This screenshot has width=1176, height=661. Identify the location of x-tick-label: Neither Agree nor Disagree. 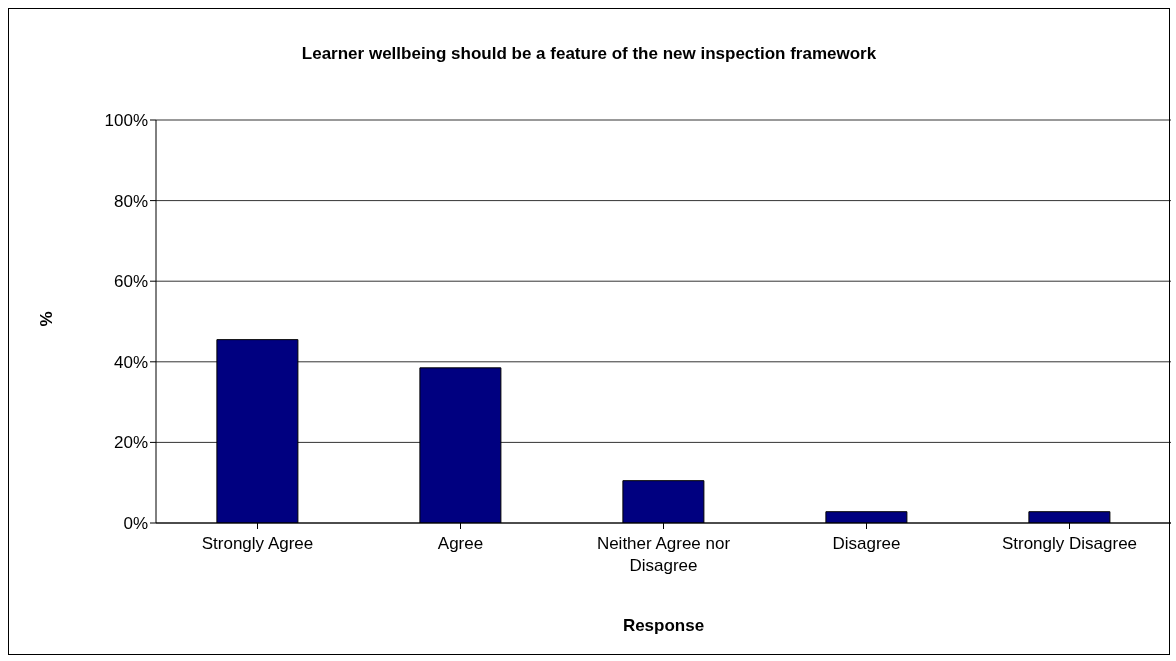
(663, 554).